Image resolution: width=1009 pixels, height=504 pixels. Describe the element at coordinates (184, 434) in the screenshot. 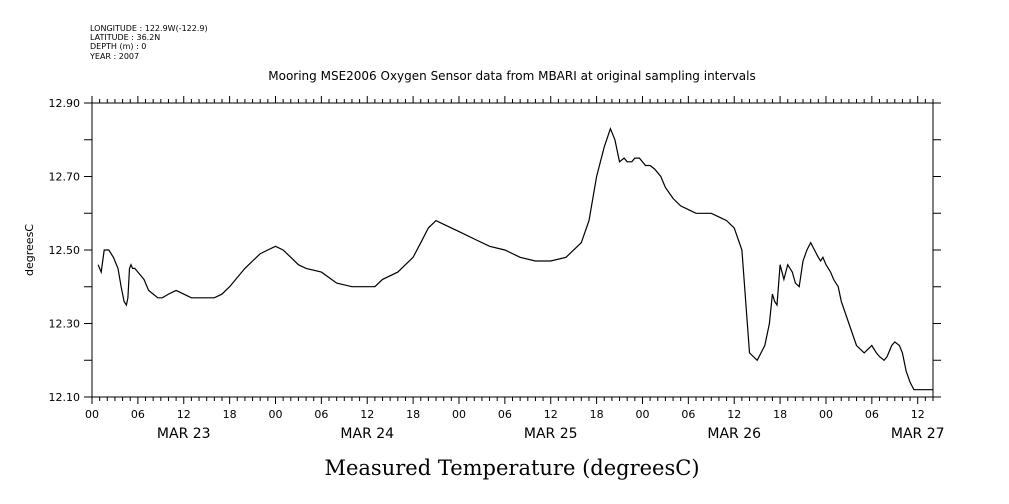

I see `x-day-label: MAR 23` at that location.